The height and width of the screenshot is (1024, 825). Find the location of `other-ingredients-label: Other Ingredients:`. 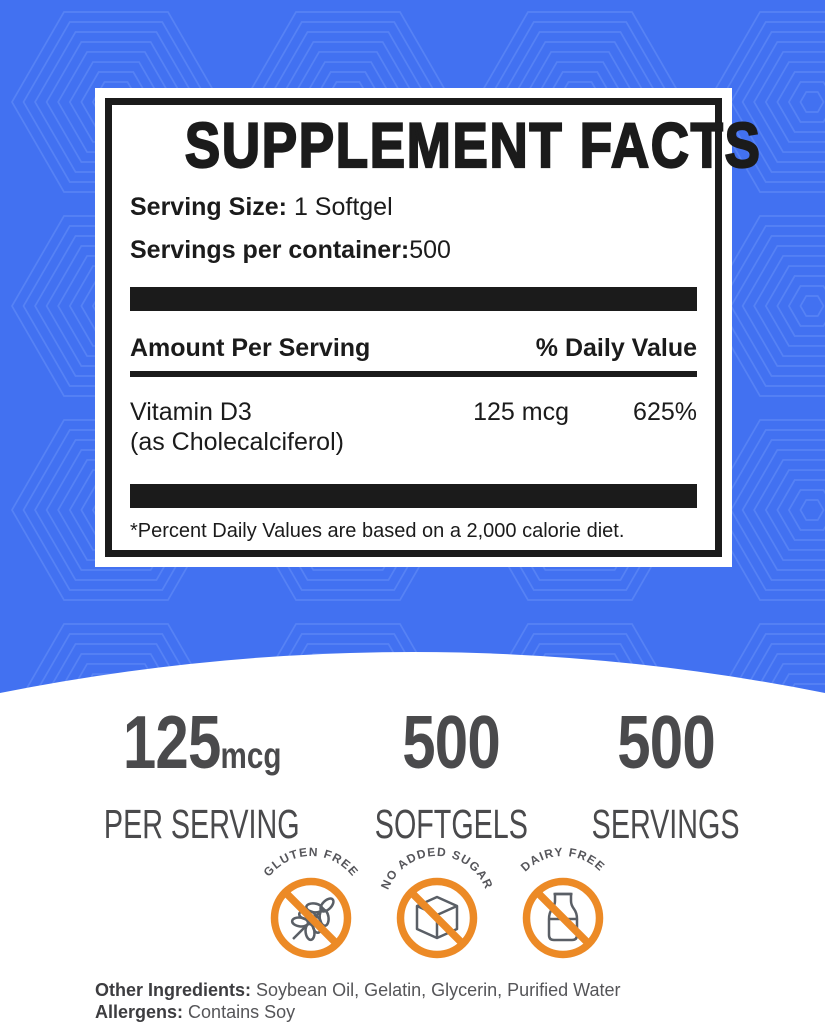

other-ingredients-label: Other Ingredients: is located at coordinates (173, 990).